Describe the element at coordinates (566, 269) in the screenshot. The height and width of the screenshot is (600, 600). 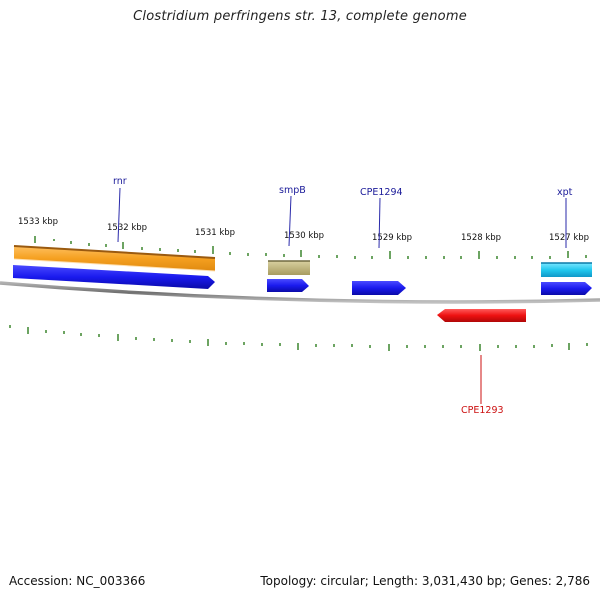
I see `gene-xpt-feature` at that location.